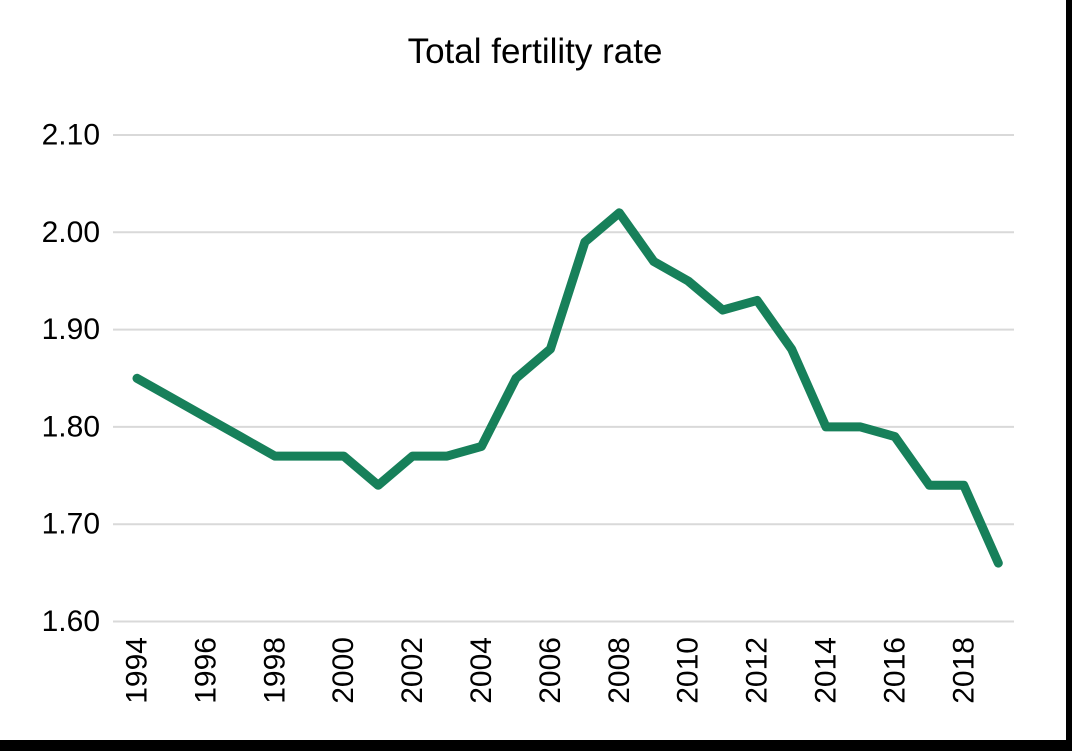 The width and height of the screenshot is (1072, 751). Describe the element at coordinates (412, 670) in the screenshot. I see `x-tick-label: 2002` at that location.